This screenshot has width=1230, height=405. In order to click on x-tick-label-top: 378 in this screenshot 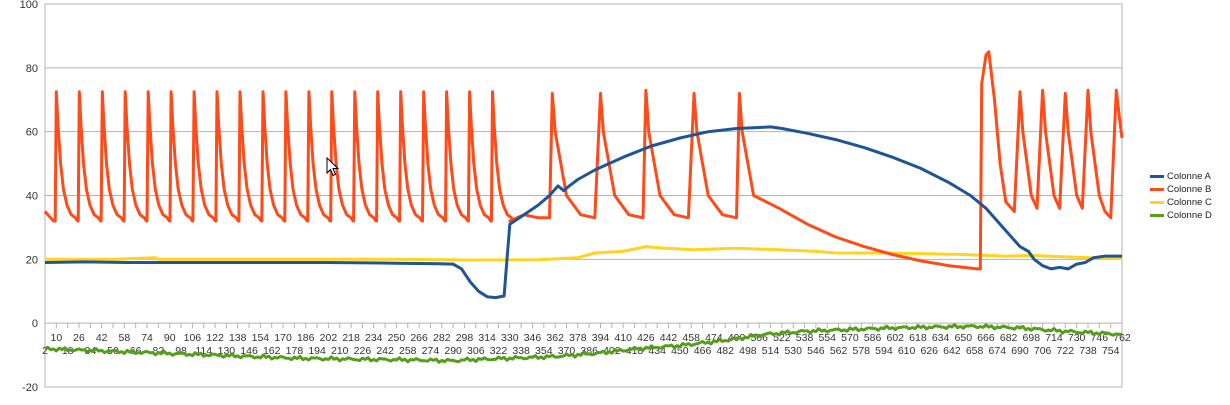, I will do `click(578, 338)`.